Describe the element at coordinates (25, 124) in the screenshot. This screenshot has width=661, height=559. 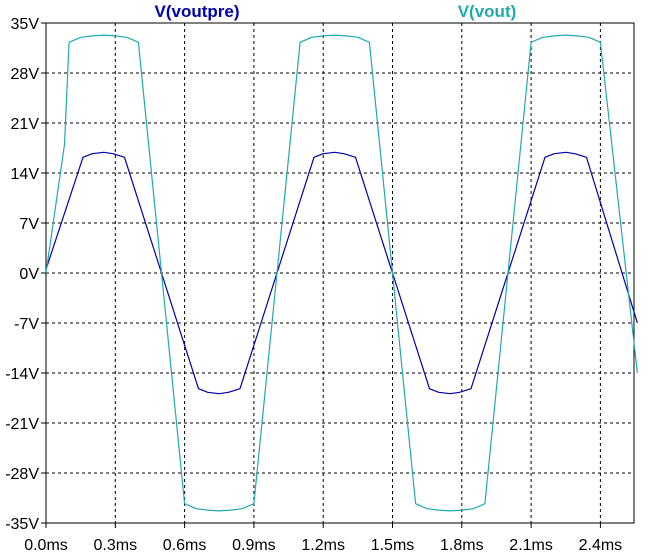
I see `y-tick-label: 21V` at that location.